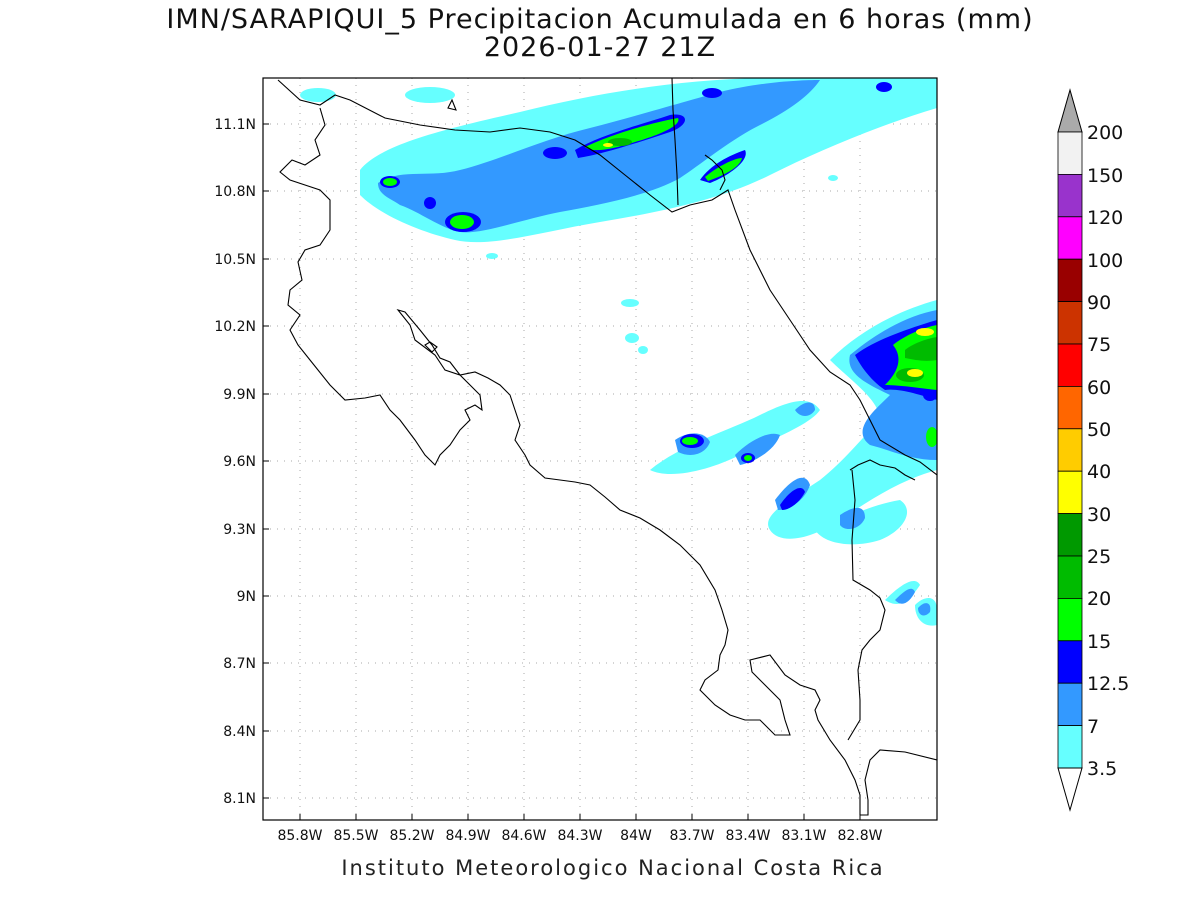  What do you see at coordinates (1102, 769) in the screenshot?
I see `colorbar-label: 3.5` at bounding box center [1102, 769].